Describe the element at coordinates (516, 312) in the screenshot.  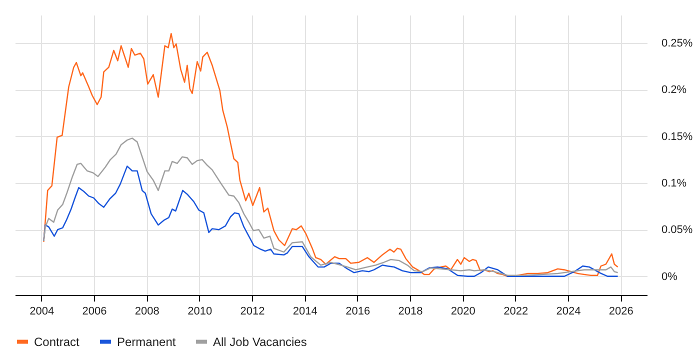
I see `x-tick-label: 2022` at that location.